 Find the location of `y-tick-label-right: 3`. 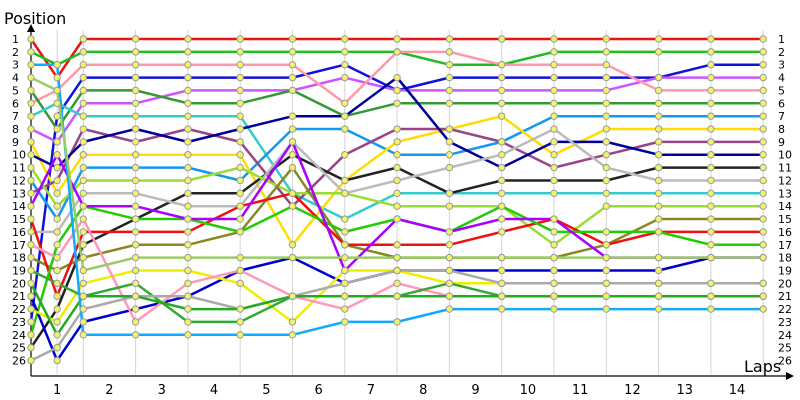

y-tick-label-right: 3 is located at coordinates (781, 65).